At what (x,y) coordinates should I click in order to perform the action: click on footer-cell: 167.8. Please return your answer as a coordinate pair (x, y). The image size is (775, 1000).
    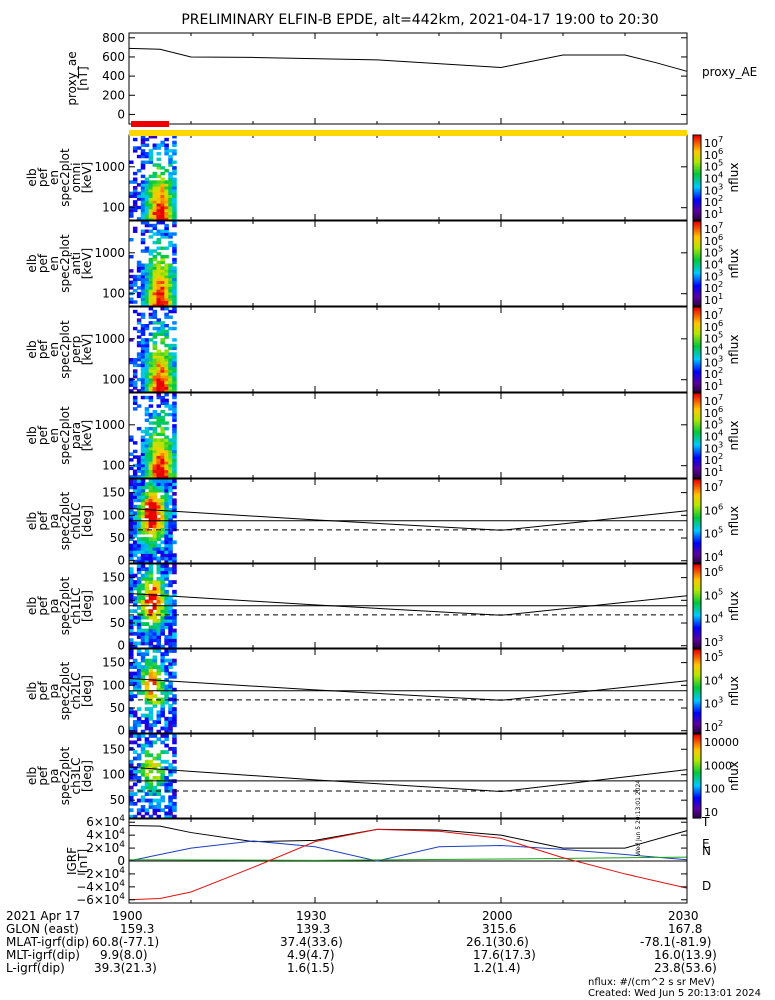
    Looking at the image, I should click on (685, 929).